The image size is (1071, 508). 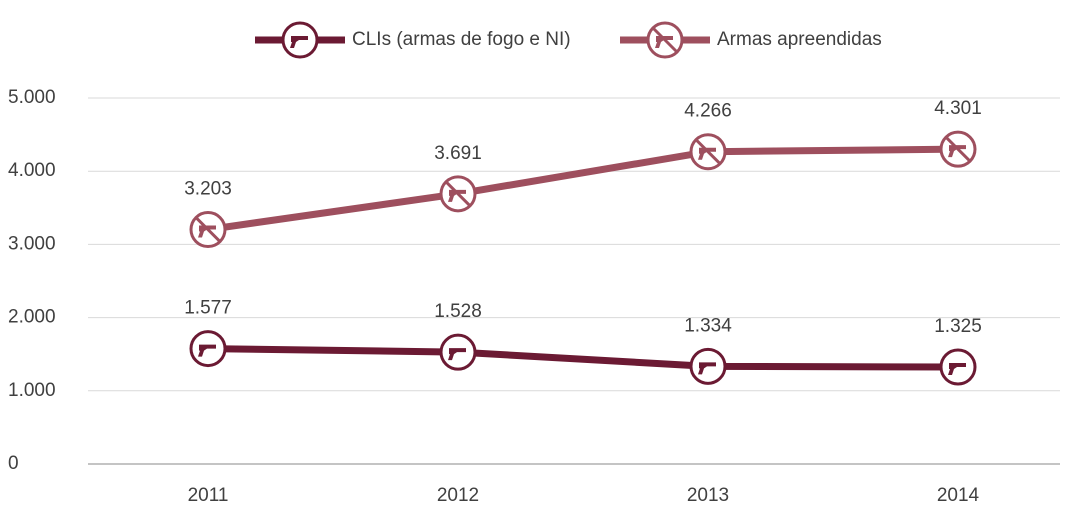 I want to click on legend-label: Armas apreendidas, so click(x=799, y=39).